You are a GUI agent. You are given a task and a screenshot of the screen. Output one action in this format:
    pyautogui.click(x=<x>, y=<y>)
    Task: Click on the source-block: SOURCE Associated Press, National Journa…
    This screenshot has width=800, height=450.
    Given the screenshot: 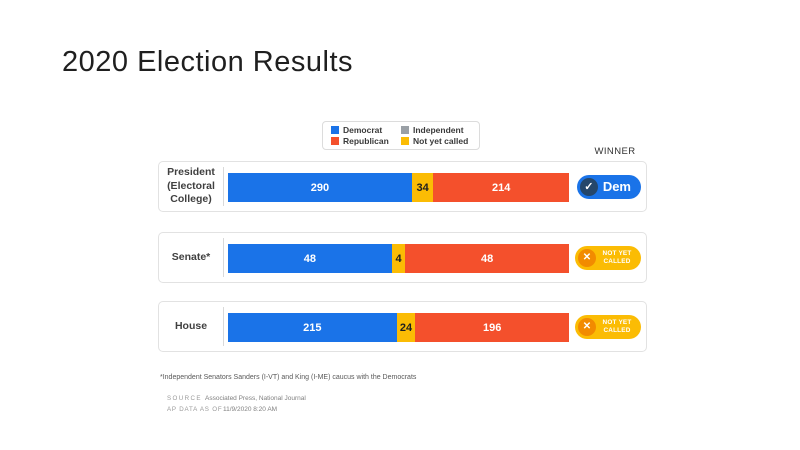 What is the action you would take?
    pyautogui.click(x=236, y=405)
    